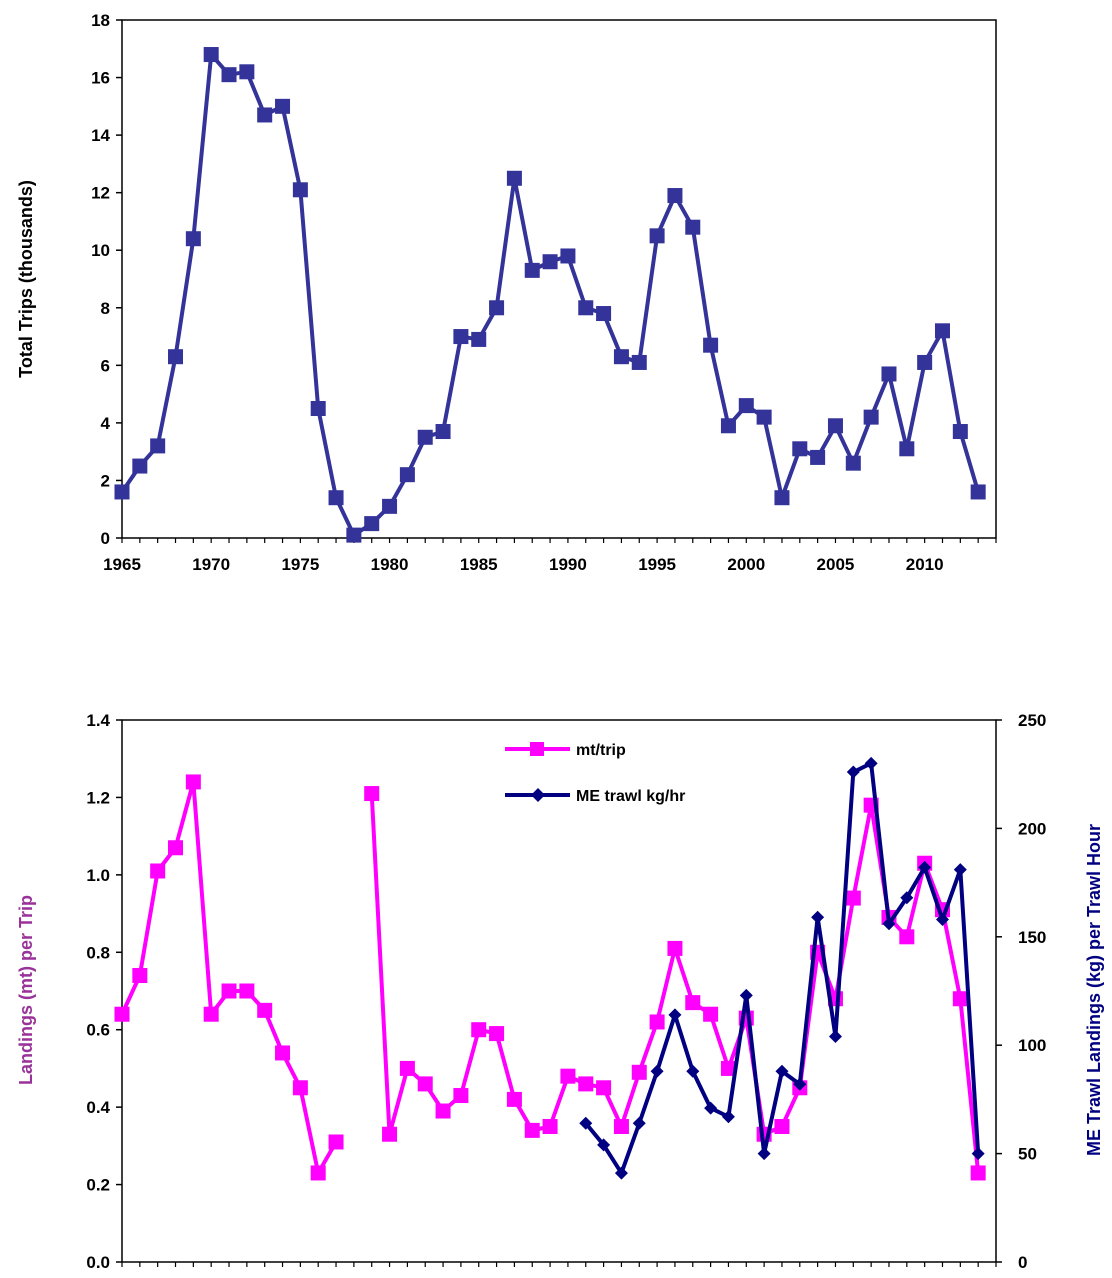 This screenshot has width=1112, height=1278. I want to click on y-tick-label: 8, so click(105, 308).